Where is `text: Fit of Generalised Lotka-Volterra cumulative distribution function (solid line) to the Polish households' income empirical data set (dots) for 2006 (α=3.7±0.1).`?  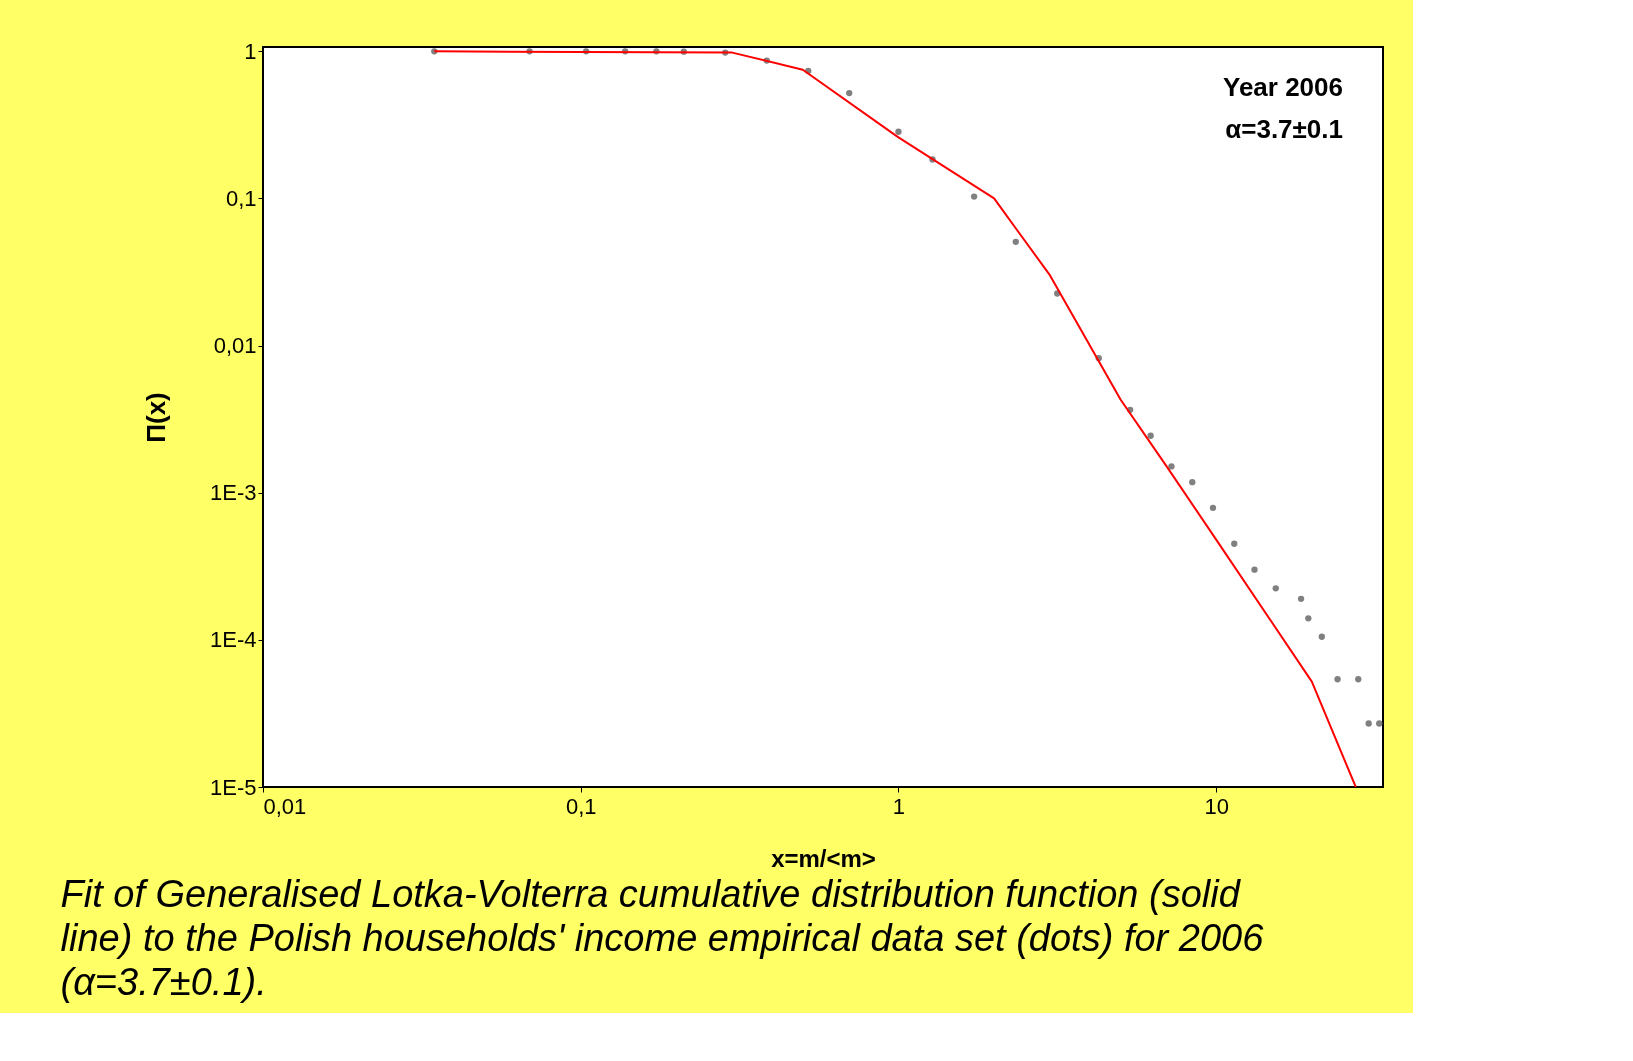 text: Fit of Generalised Lotka-Volterra cumulative distribution function (solid line) to the Polish households' income empirical data set (dots) for 2006 (α=3.7±0.1). is located at coordinates (662, 938).